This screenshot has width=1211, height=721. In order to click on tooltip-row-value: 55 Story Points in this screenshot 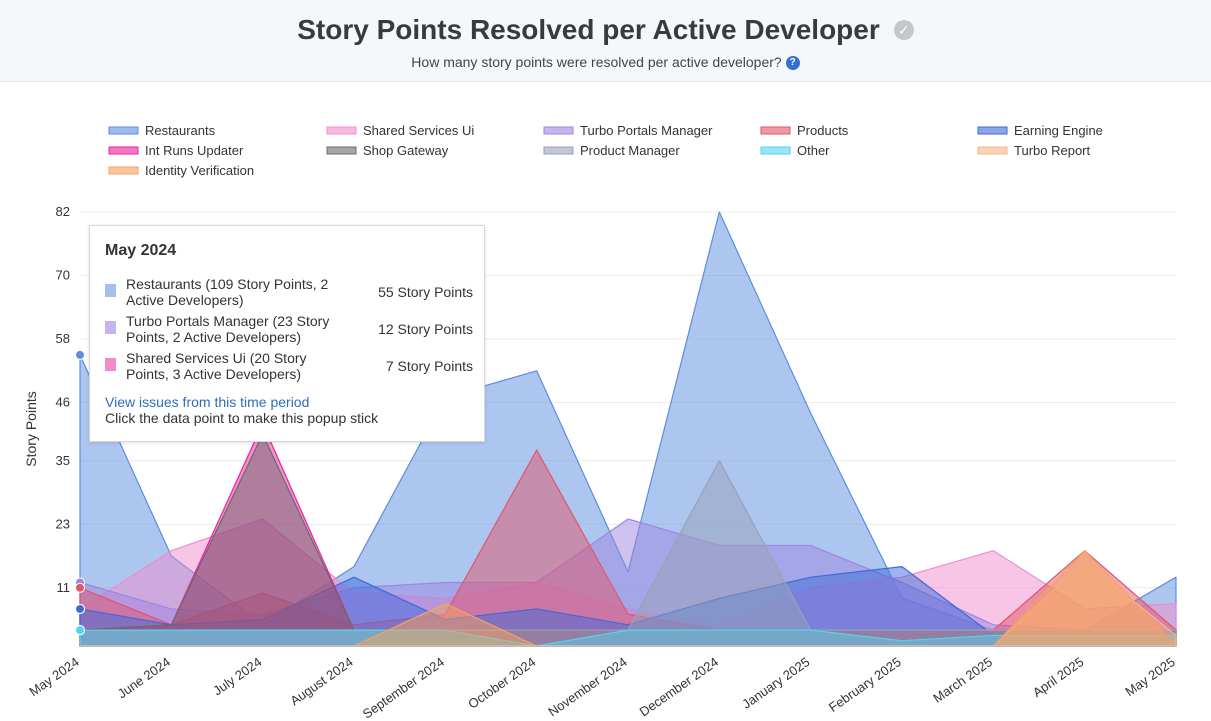, I will do `click(425, 292)`.